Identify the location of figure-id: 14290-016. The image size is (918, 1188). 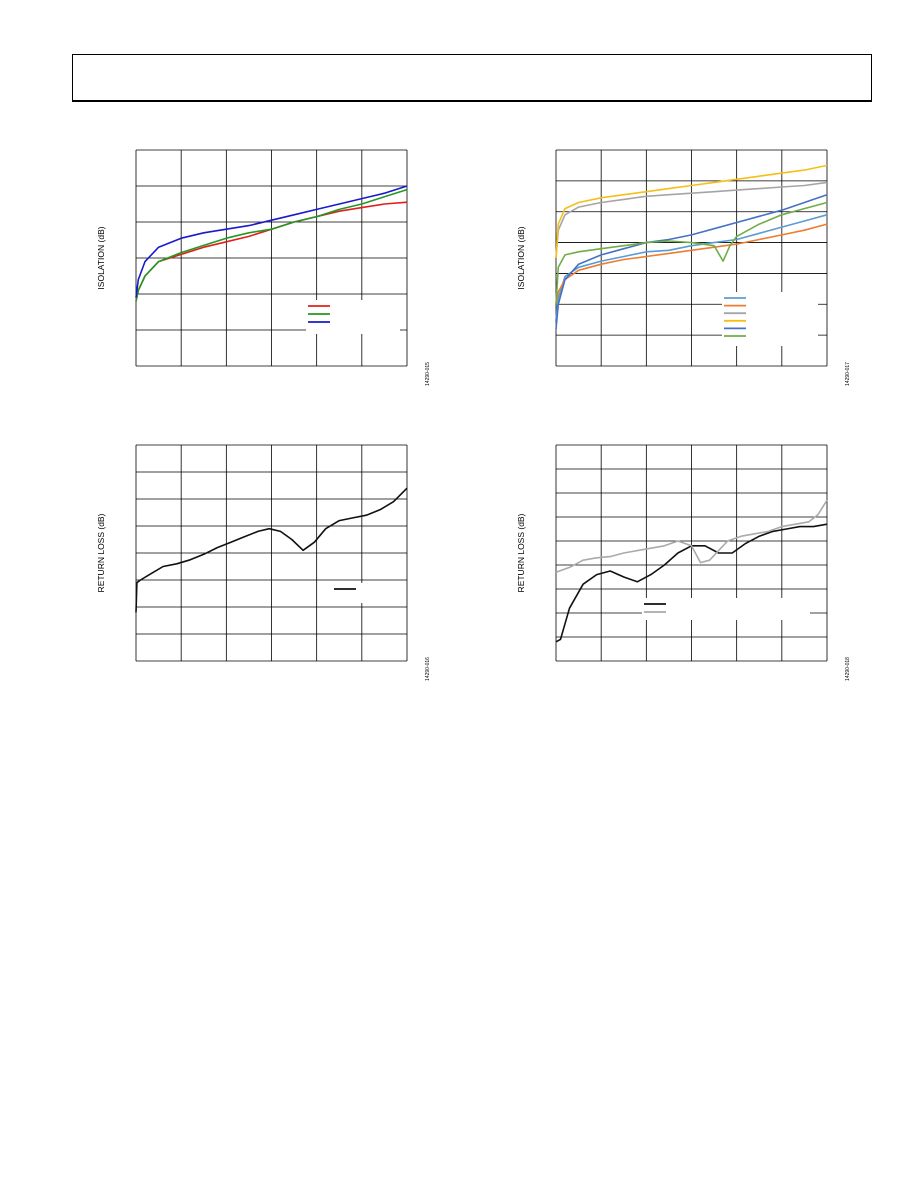
(428, 669).